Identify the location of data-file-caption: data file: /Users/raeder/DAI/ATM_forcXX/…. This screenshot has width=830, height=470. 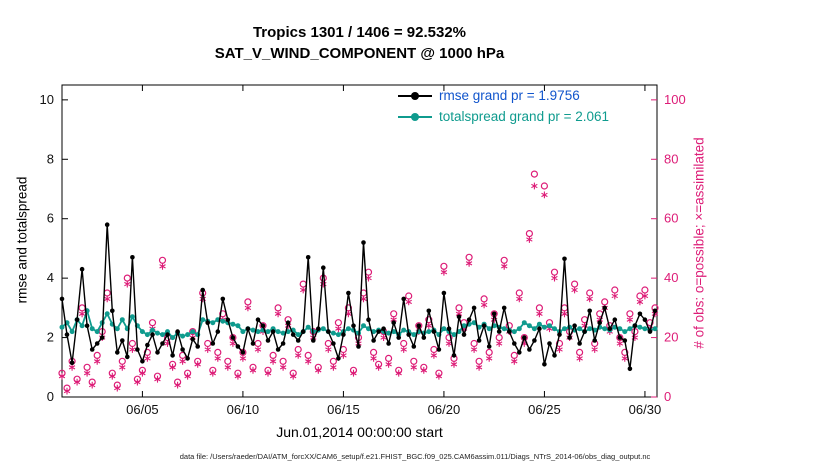
(415, 456).